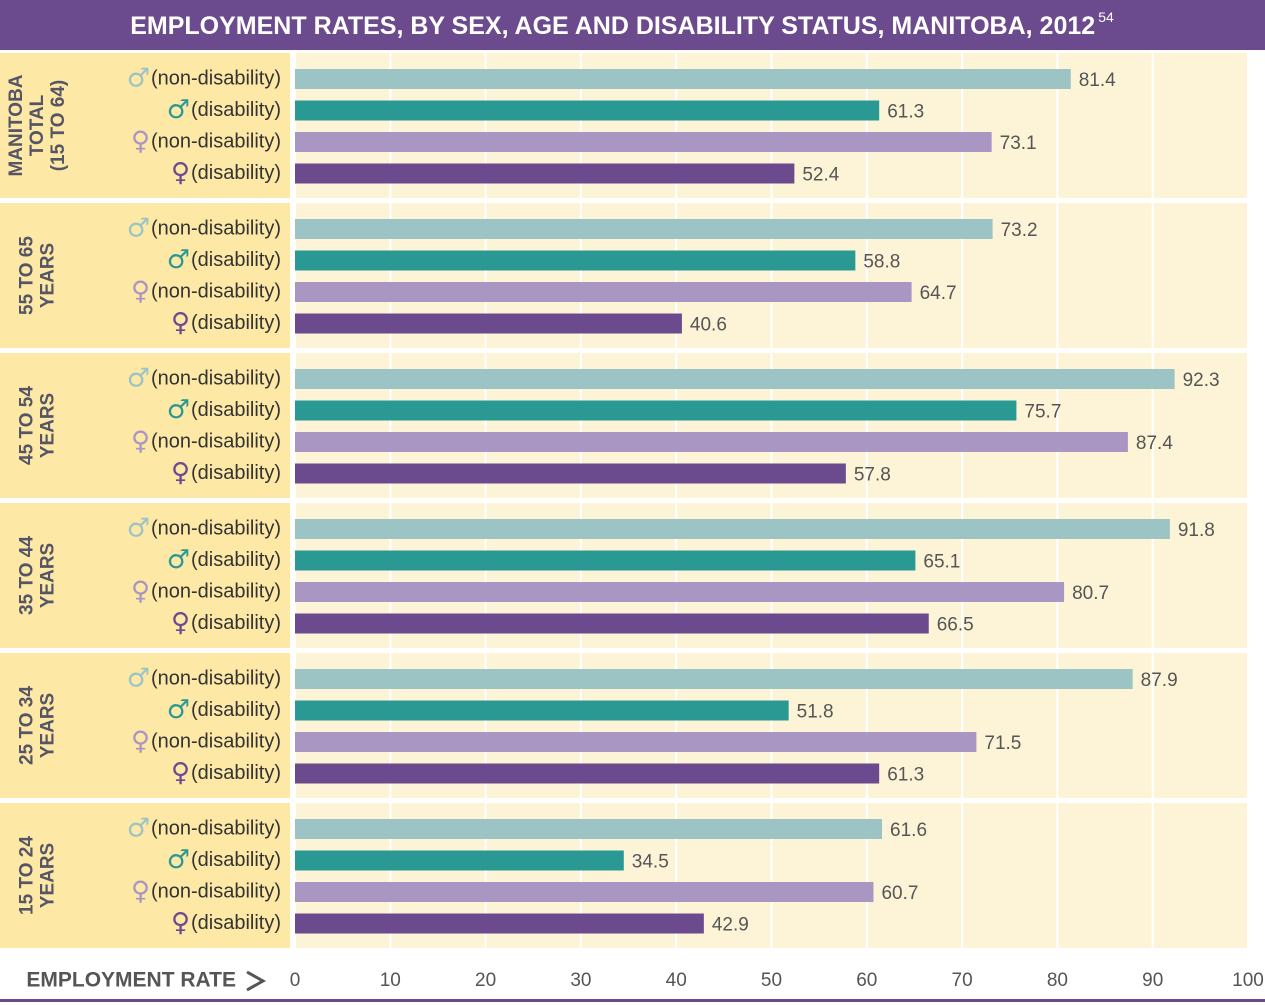 This screenshot has width=1265, height=1005. Describe the element at coordinates (881, 262) in the screenshot. I see `value-label: 58.8` at that location.